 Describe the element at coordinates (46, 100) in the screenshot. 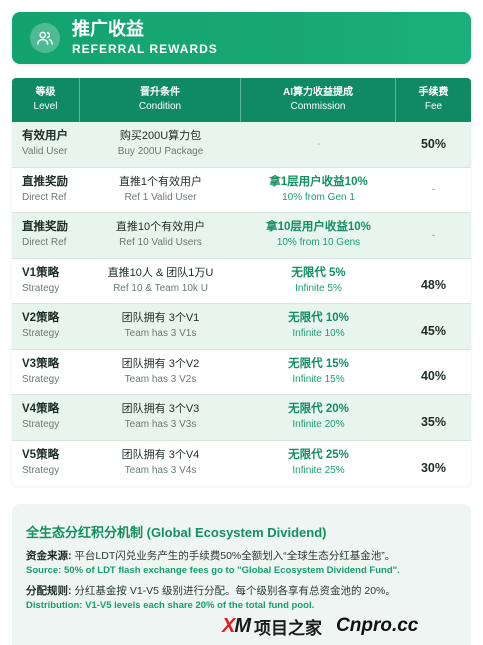

I see `column-header-level: 等级 Level` at that location.